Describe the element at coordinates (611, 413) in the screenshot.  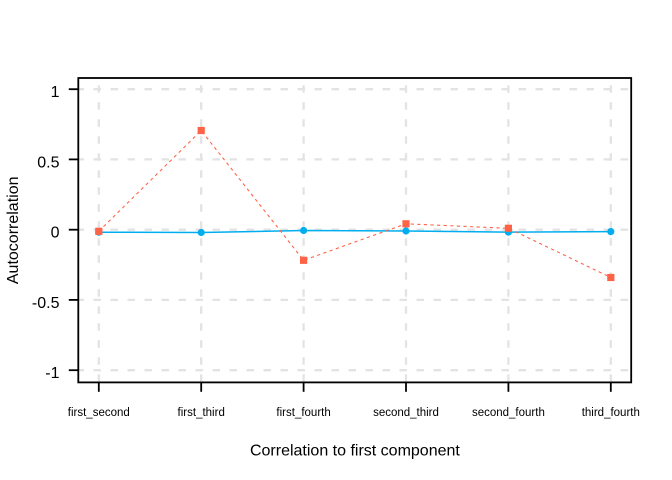
I see `svg-text: third_fourth` at that location.